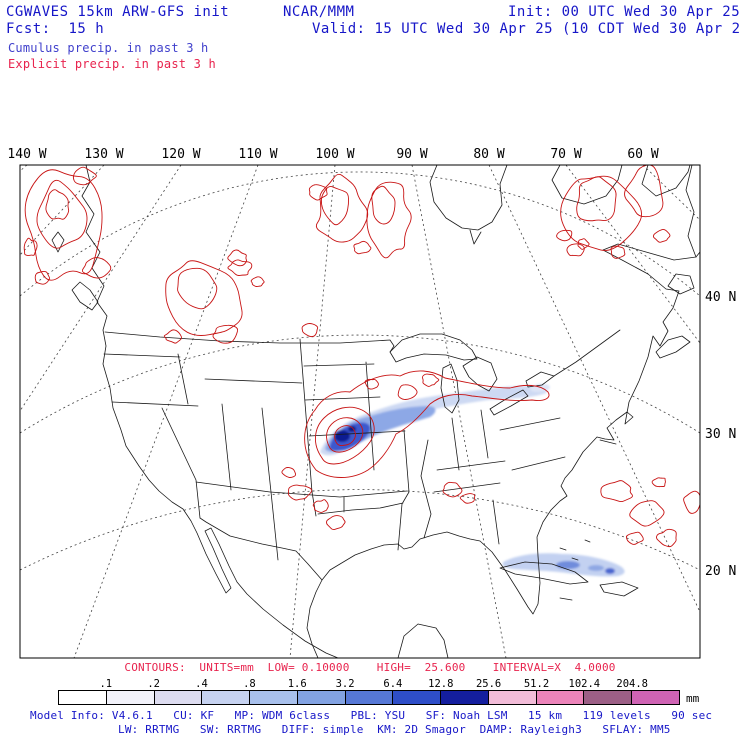  I want to click on colorbar-tick-label: 1.6, so click(297, 684).